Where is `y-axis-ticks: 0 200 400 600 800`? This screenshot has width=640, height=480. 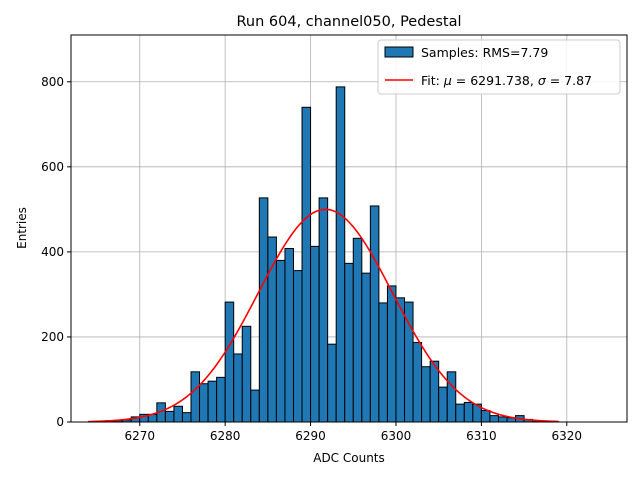 y-axis-ticks: 0 200 400 600 800 is located at coordinates (56, 252).